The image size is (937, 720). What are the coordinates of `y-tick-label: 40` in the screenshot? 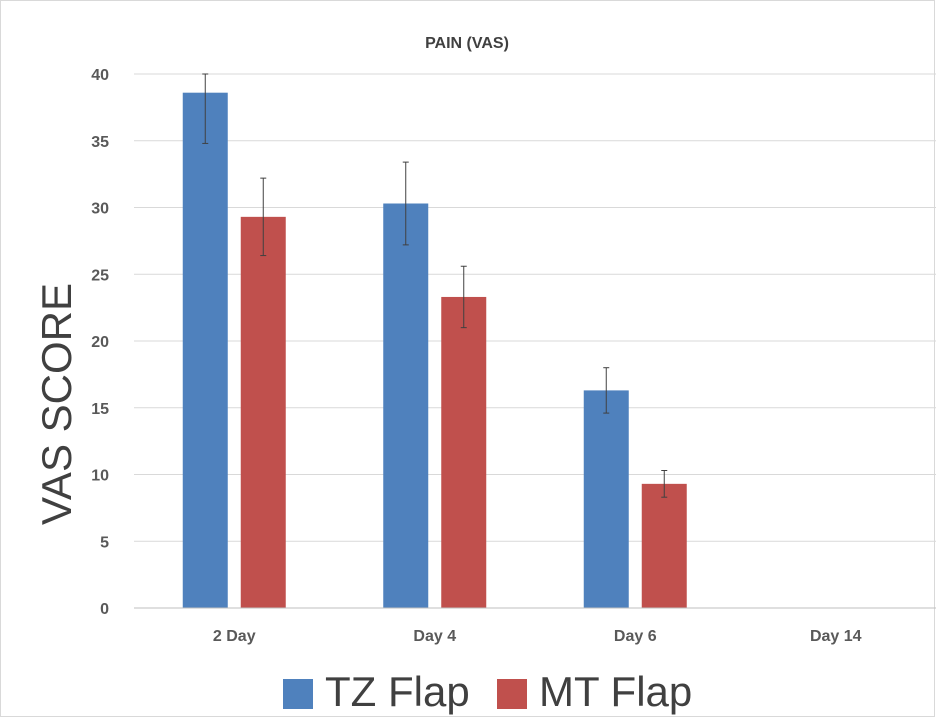 It's located at (100, 75).